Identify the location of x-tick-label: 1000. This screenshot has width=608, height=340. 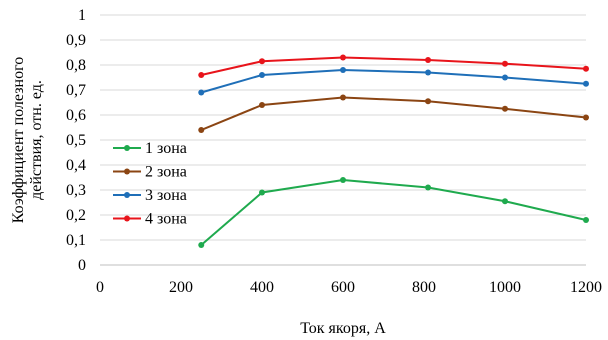
(505, 287).